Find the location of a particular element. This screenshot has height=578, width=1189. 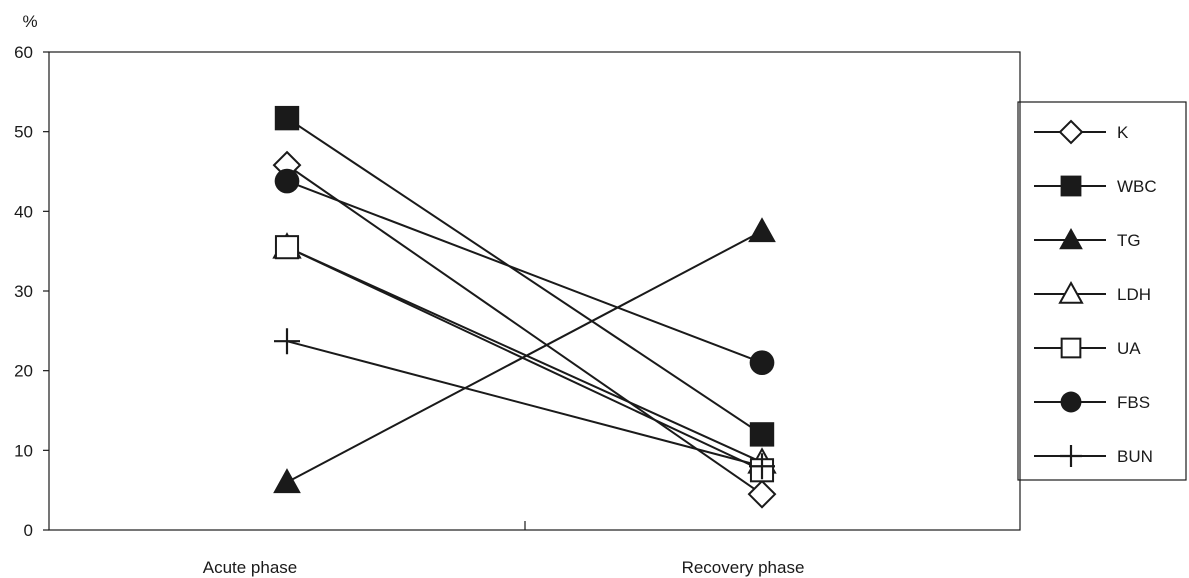

y-tick-label: 10 is located at coordinates (23, 450).